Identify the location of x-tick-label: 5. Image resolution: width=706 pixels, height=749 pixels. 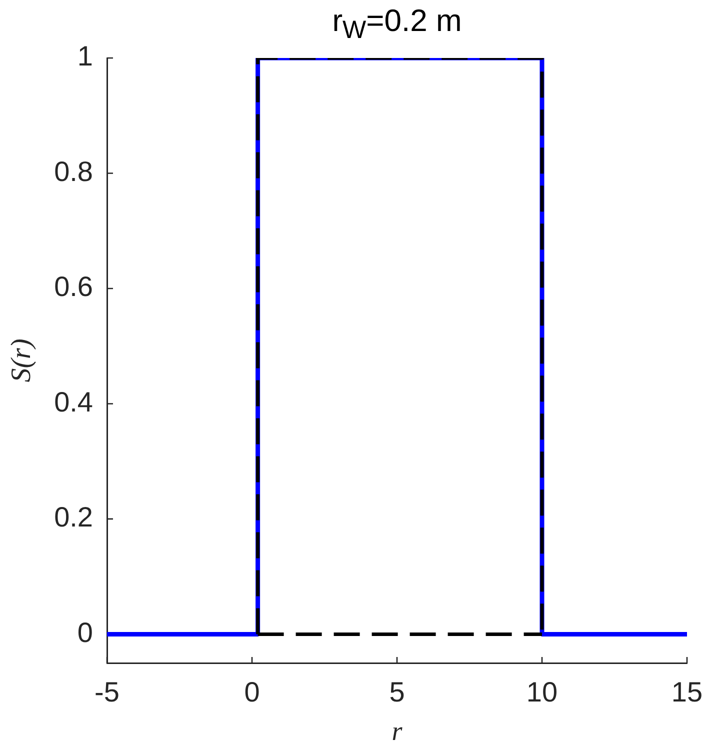
(397, 692).